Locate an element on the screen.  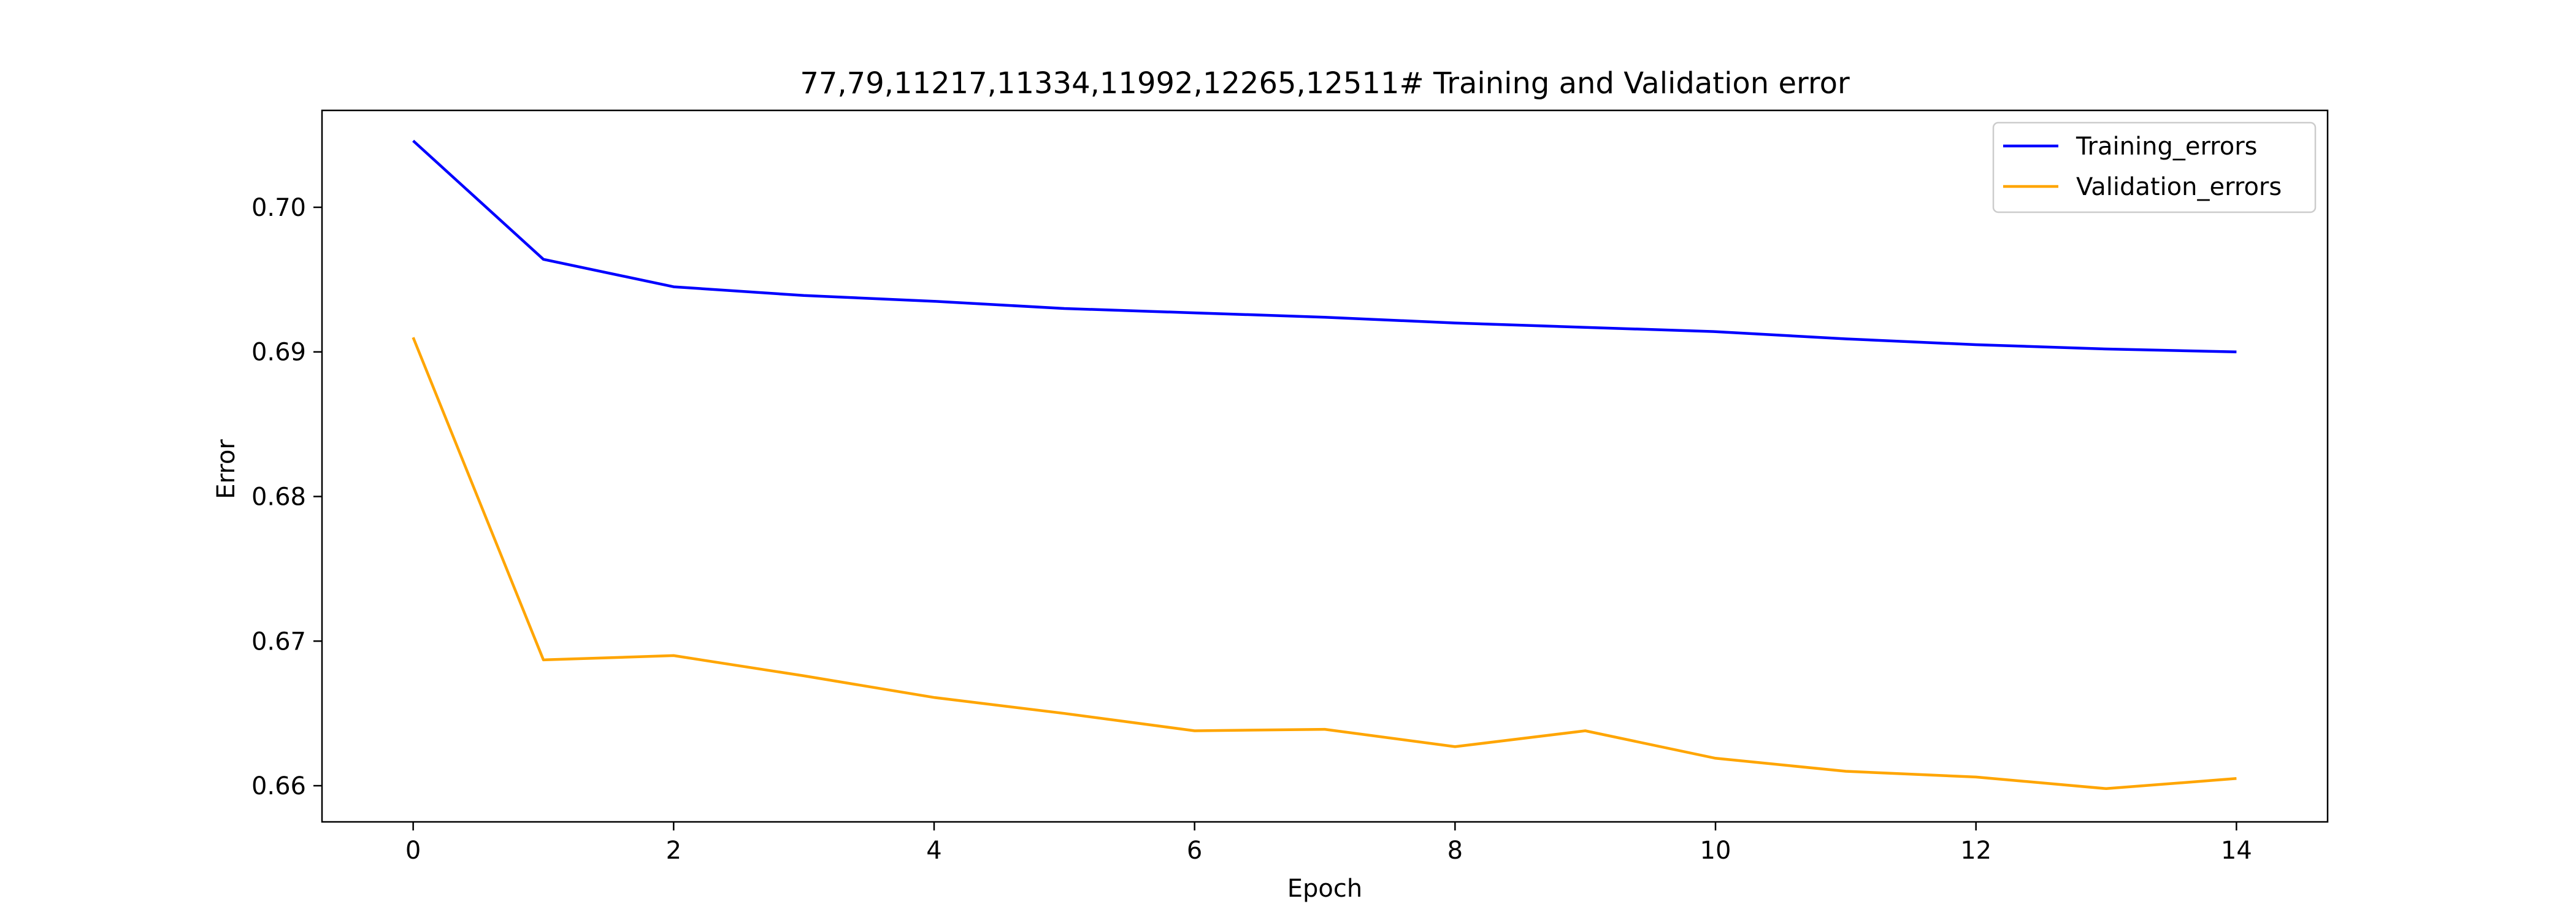
y-tick-label: 0.66 is located at coordinates (278, 786).